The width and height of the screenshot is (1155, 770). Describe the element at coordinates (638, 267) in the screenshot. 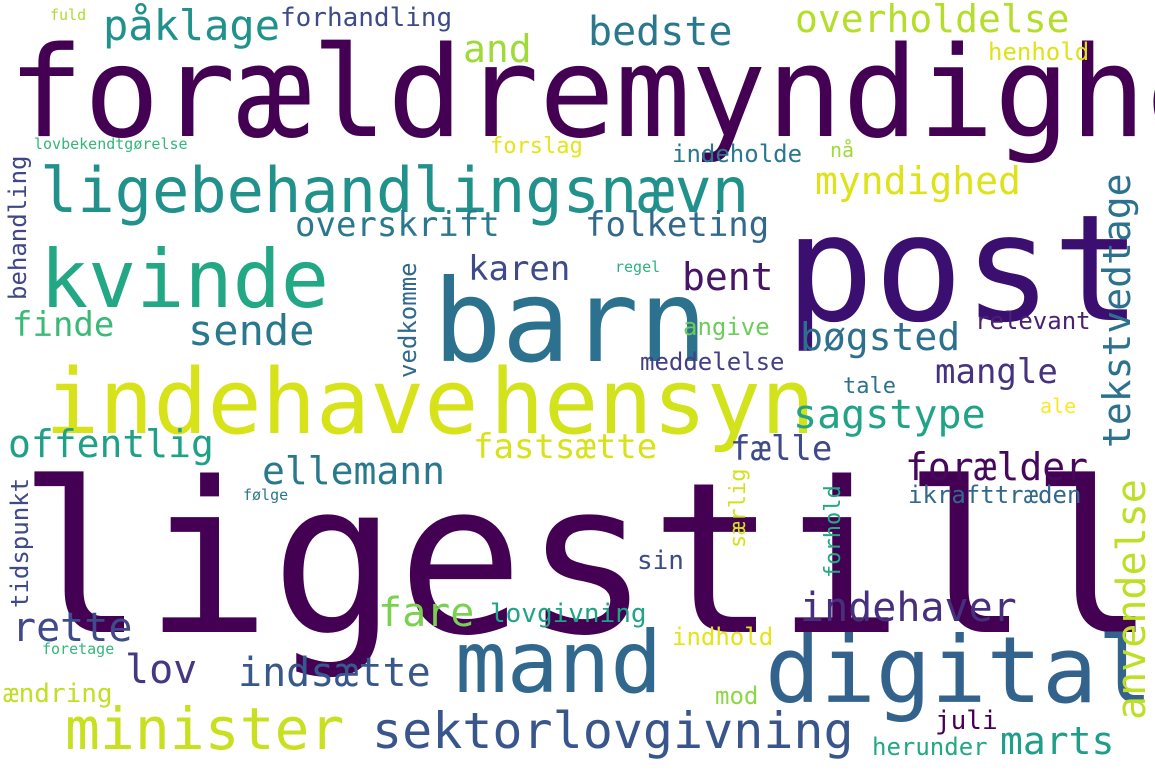

I see `word-regel: regel` at that location.